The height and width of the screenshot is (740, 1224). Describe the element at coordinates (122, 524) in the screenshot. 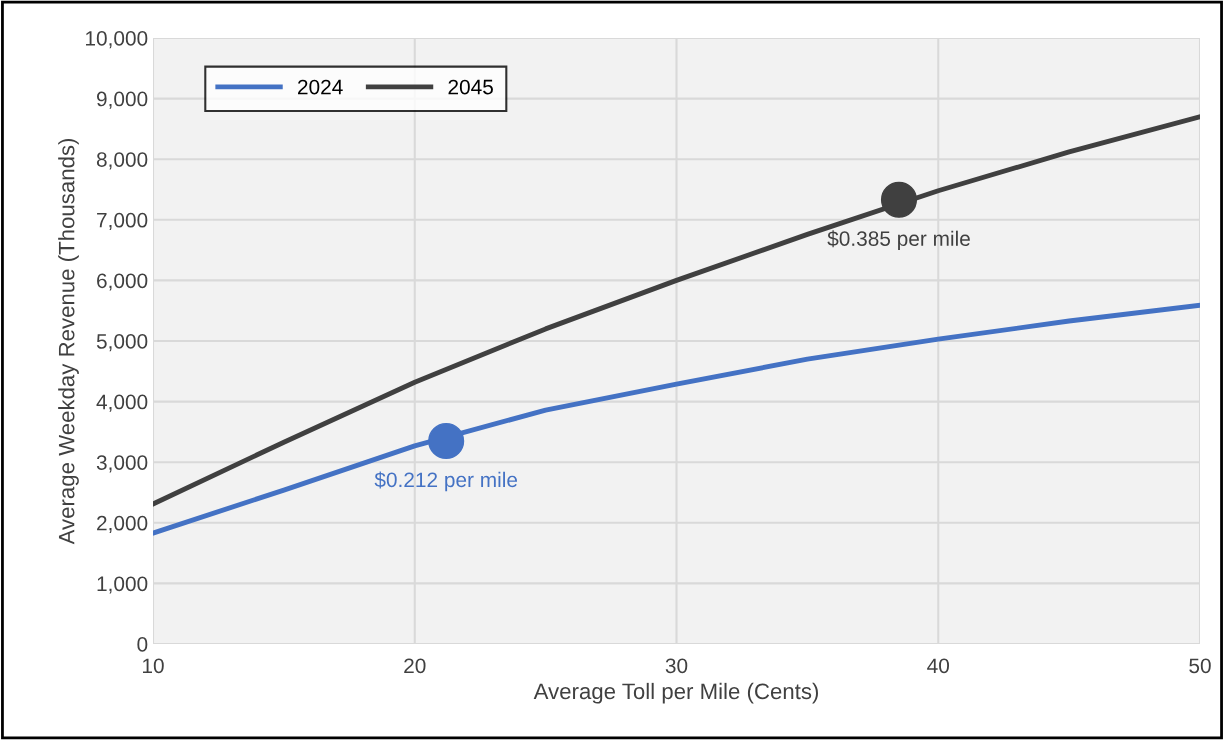

I see `y-tick-label: 2,000` at that location.